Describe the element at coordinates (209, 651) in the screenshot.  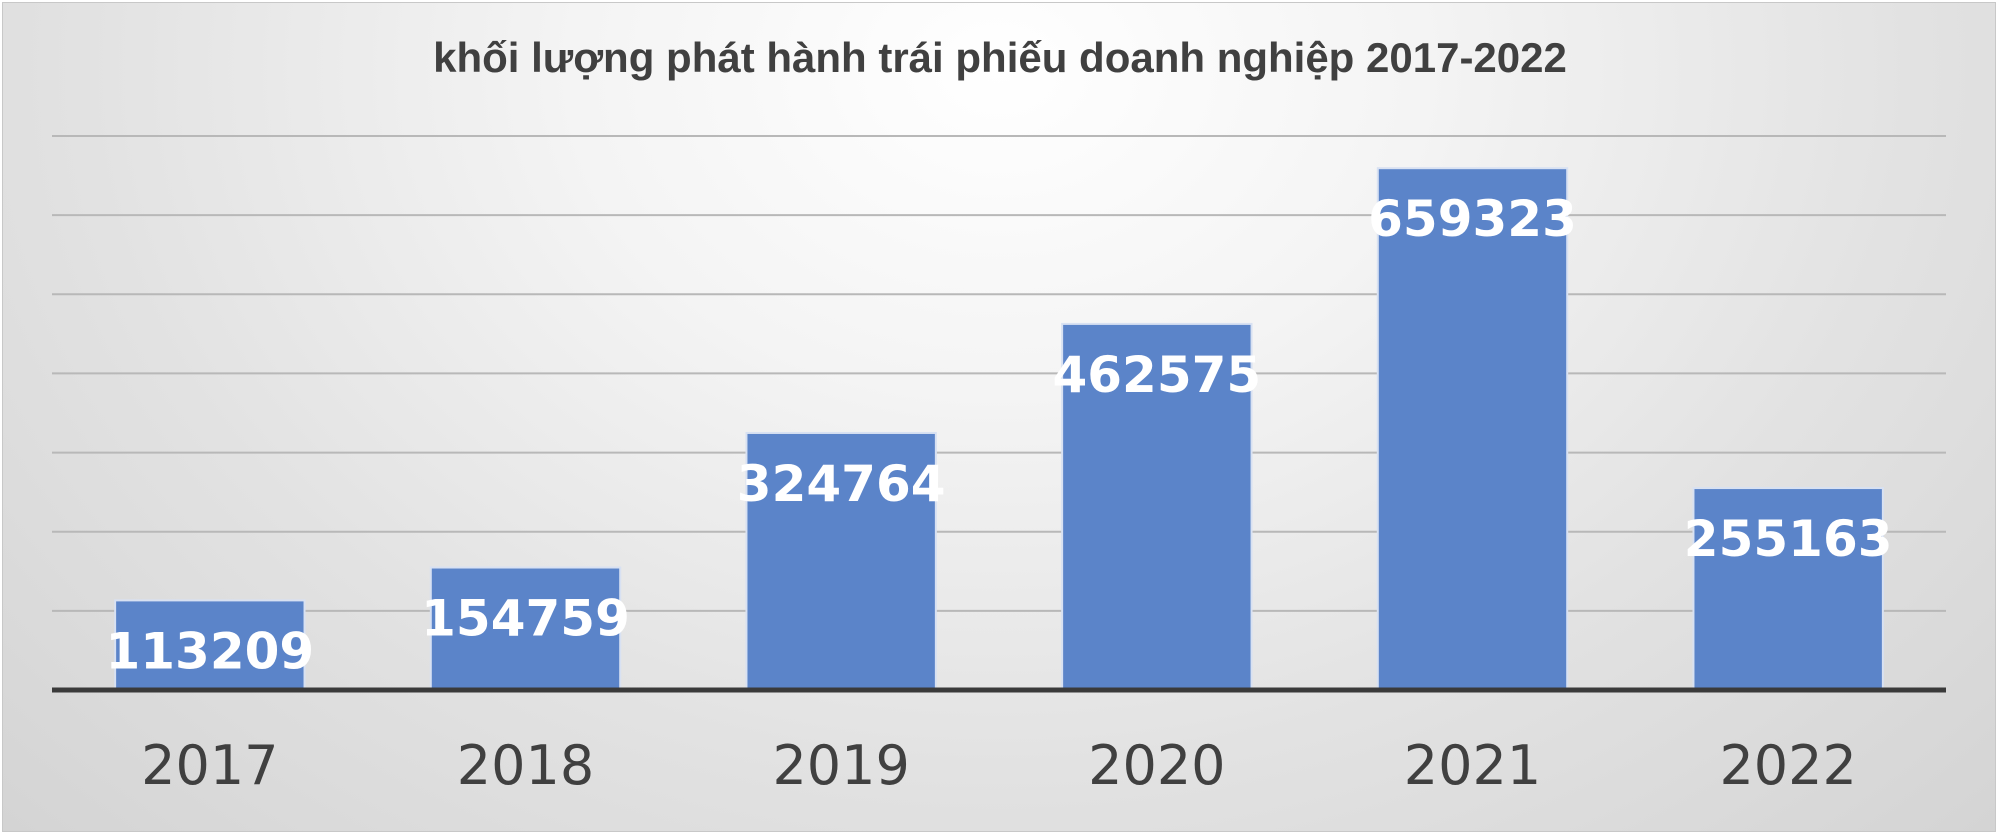
I see `data-label-2017: 113209` at that location.